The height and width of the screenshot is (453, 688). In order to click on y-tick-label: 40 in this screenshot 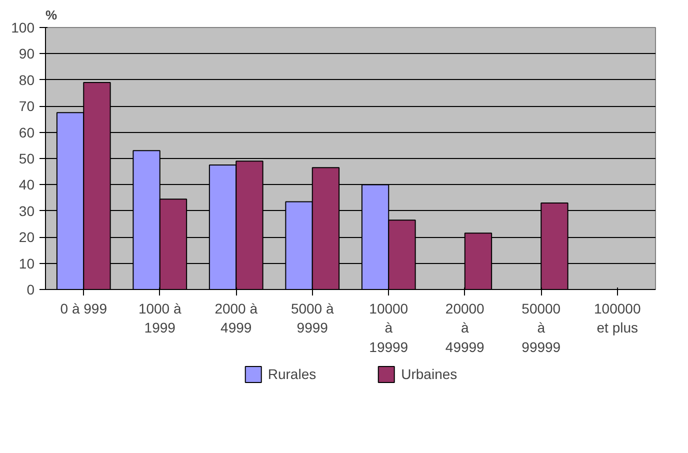, I will do `click(26, 184)`.